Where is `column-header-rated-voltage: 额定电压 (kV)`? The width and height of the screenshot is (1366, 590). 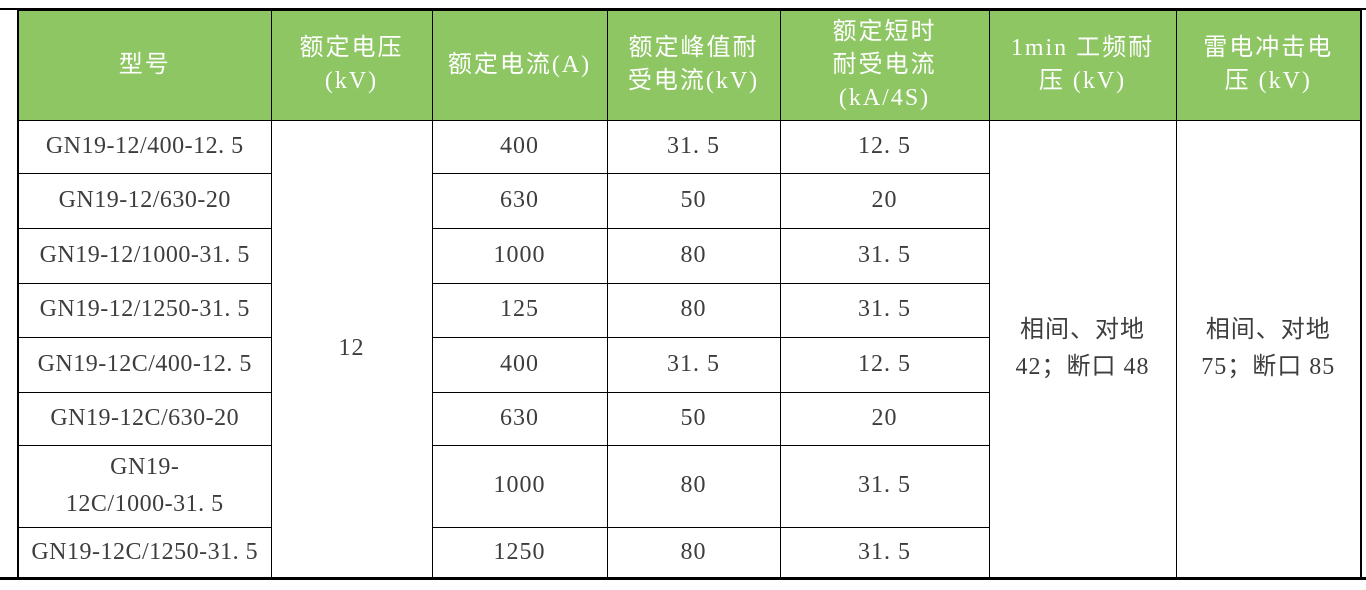
column-header-rated-voltage: 额定电压 (kV) is located at coordinates (351, 65).